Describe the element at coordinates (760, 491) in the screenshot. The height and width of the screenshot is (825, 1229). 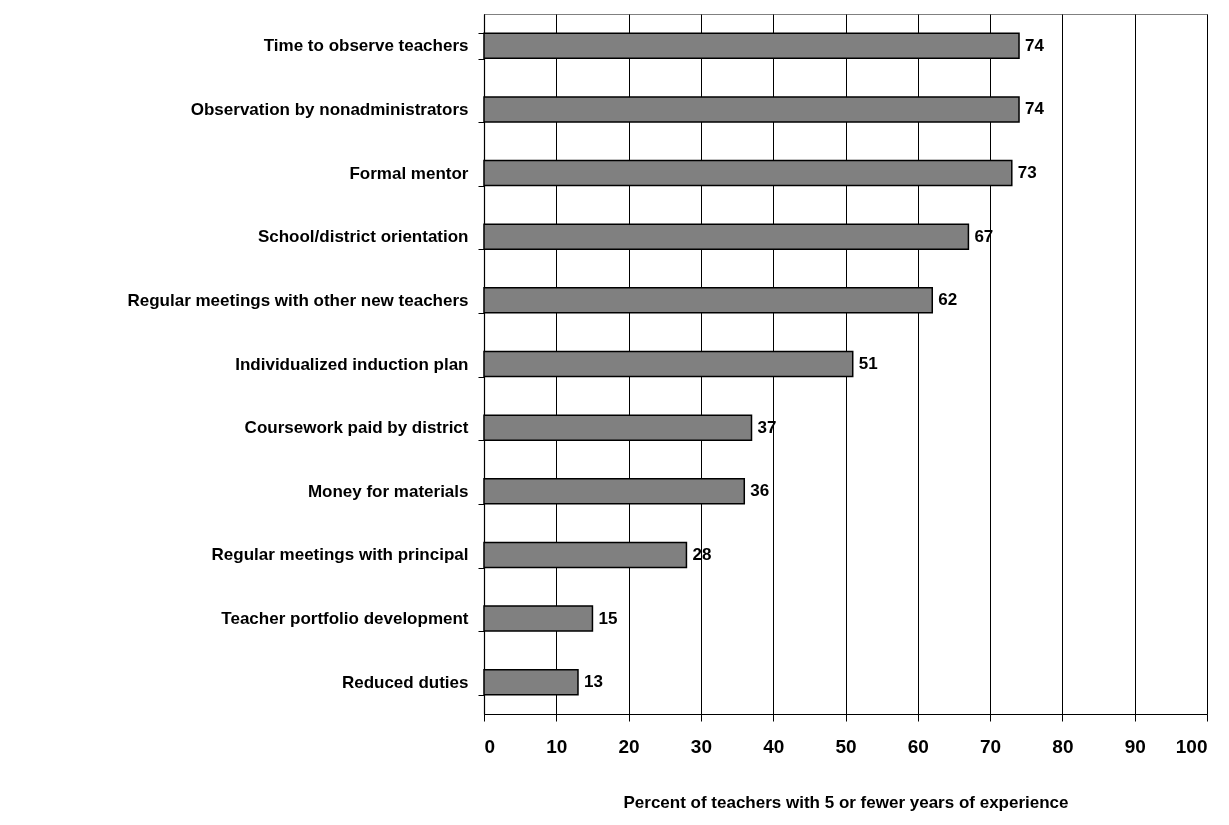
I see `data-label: 36` at that location.